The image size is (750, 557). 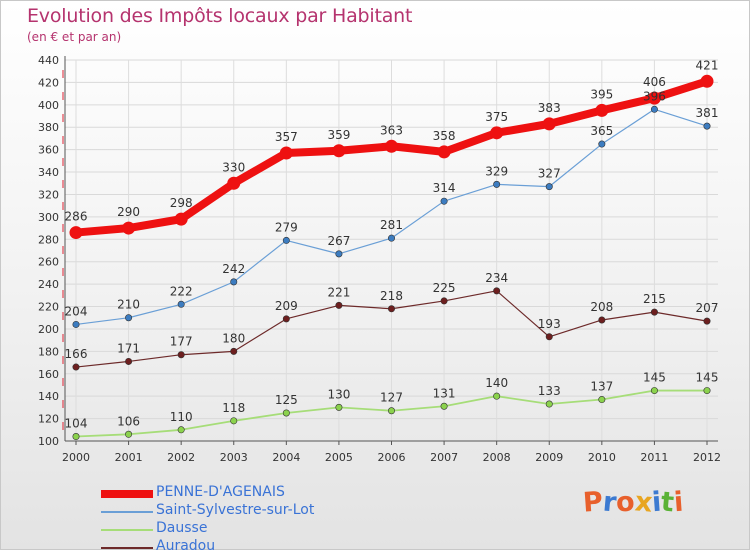 I want to click on data-label: 234, so click(x=496, y=278).